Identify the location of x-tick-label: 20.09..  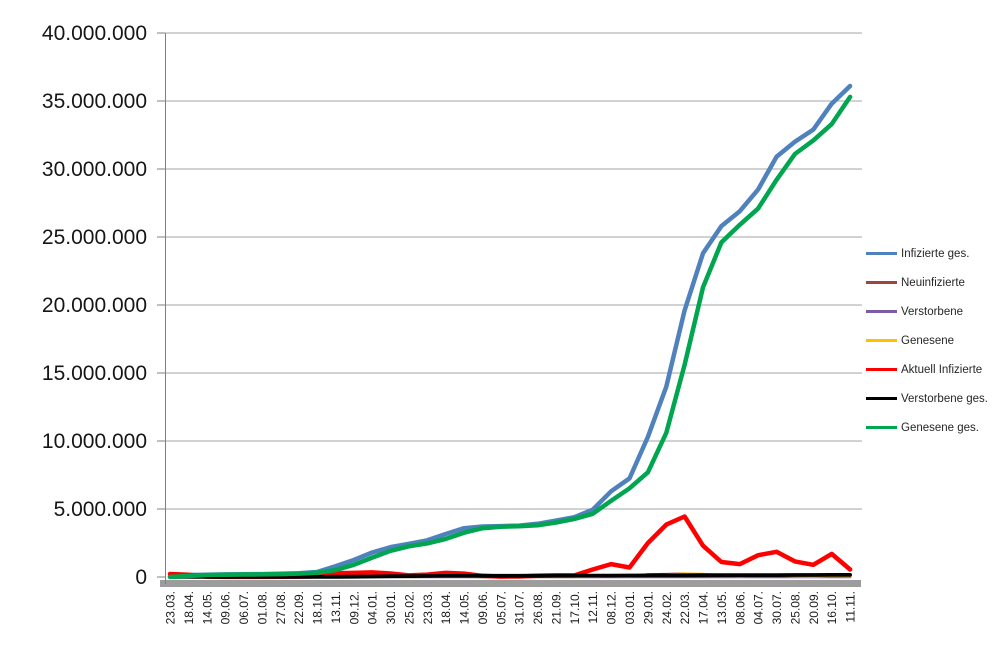
(814, 607).